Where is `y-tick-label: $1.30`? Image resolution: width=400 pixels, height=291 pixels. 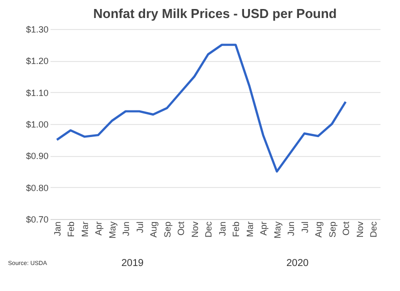
y-tick-label: $1.30 is located at coordinates (37, 29).